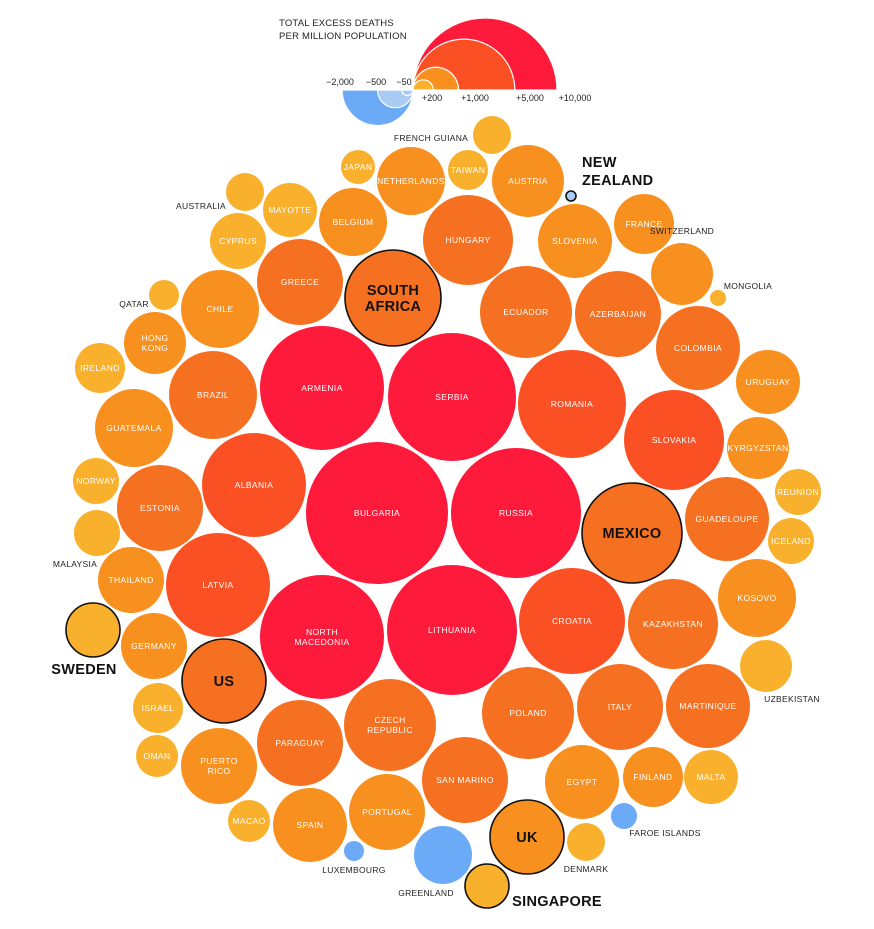  What do you see at coordinates (711, 777) in the screenshot?
I see `bubble-malta` at bounding box center [711, 777].